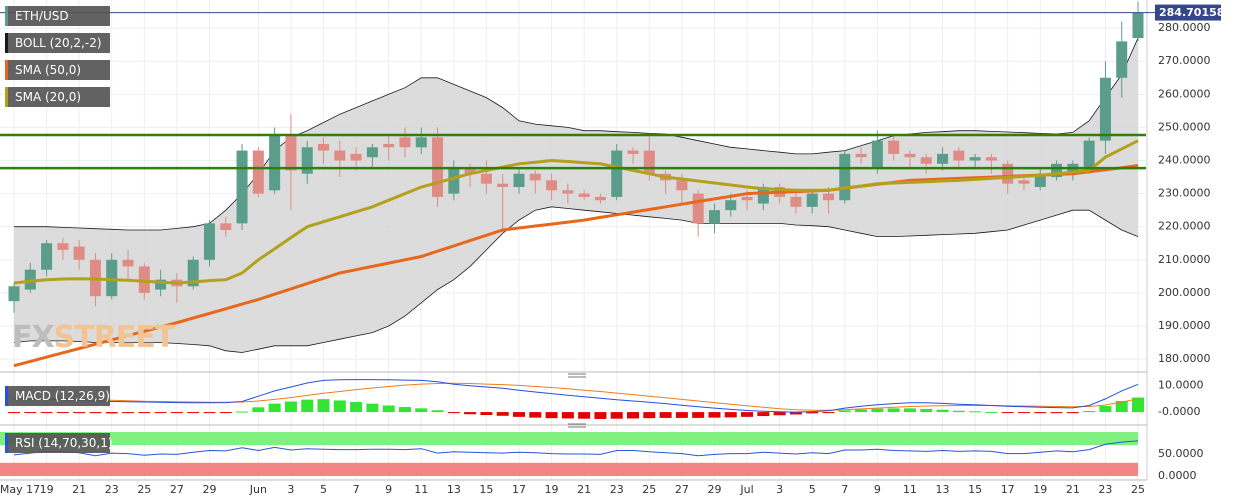 Image resolution: width=1244 pixels, height=503 pixels. What do you see at coordinates (519, 489) in the screenshot?
I see `x-tick-label: 17` at bounding box center [519, 489].